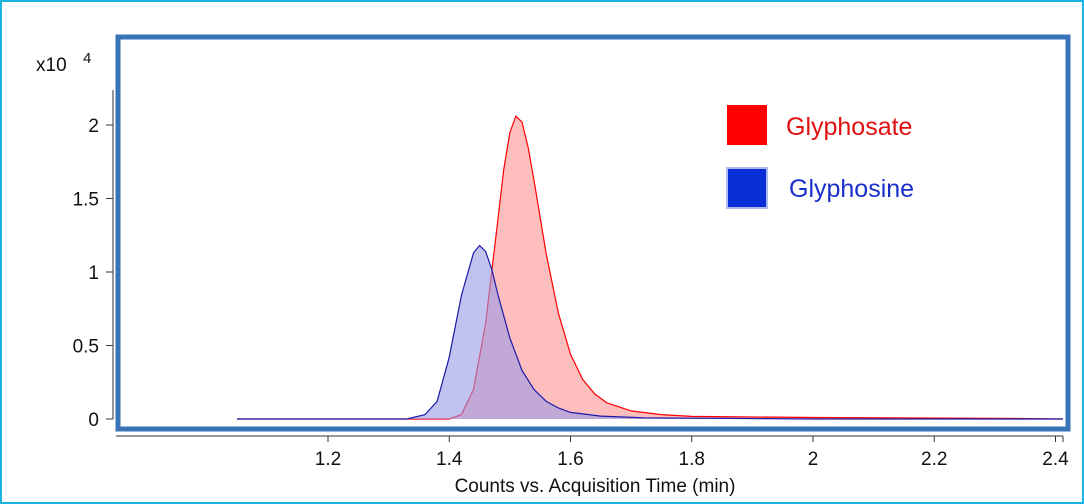  What do you see at coordinates (51, 65) in the screenshot?
I see `y-multiplier-label: x10` at bounding box center [51, 65].